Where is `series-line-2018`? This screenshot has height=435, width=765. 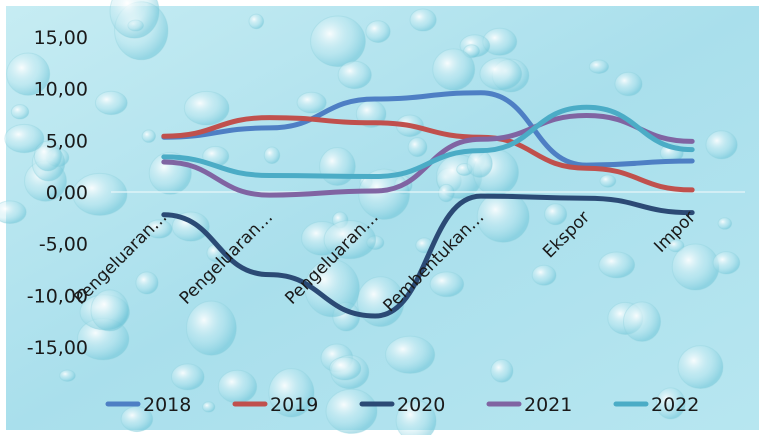
series-line-2018 is located at coordinates (428, 129).